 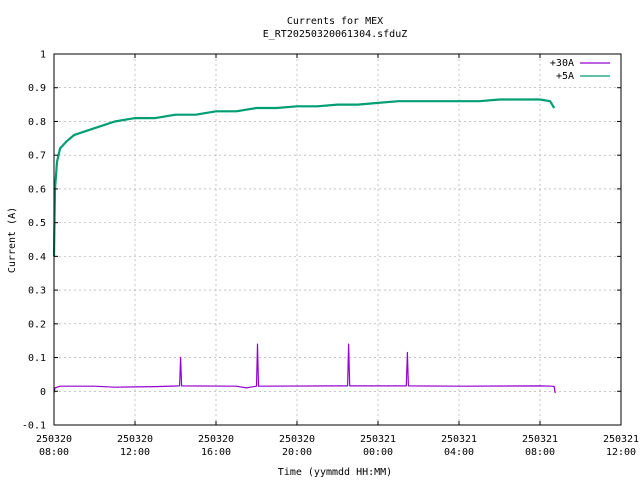 I want to click on x-tick-label-time: 16:00, so click(x=216, y=452).